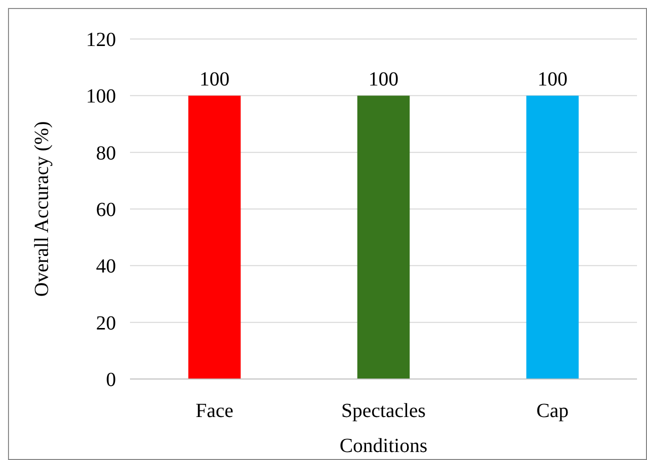 The width and height of the screenshot is (647, 460). Describe the element at coordinates (101, 40) in the screenshot. I see `y-tick-label: 120` at that location.